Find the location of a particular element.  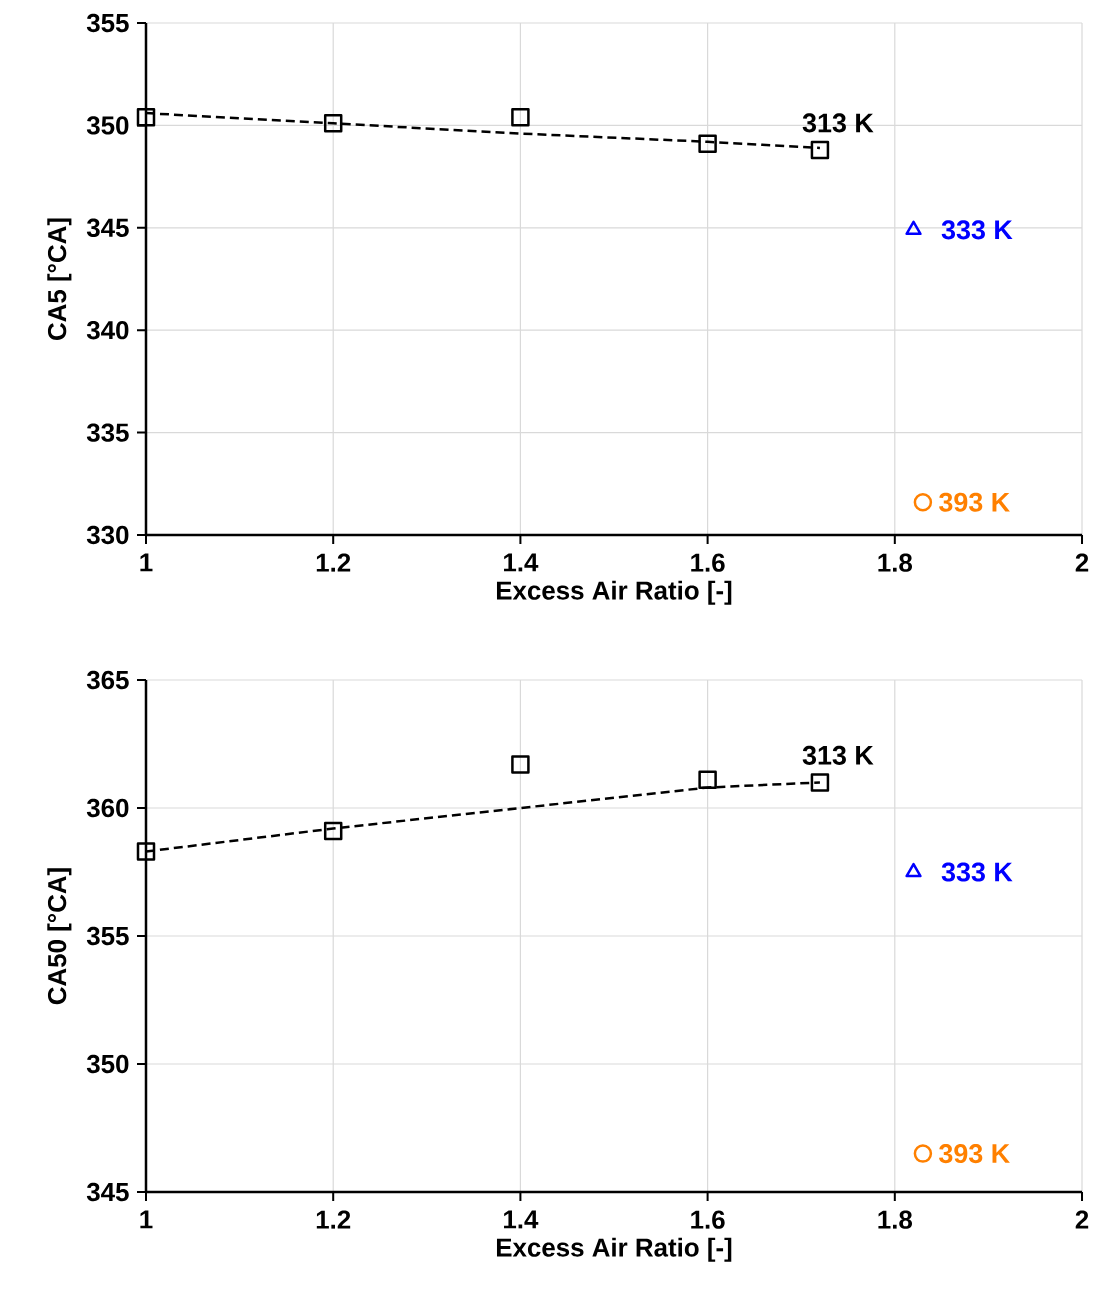

y-tick-label: 340 is located at coordinates (107, 330).